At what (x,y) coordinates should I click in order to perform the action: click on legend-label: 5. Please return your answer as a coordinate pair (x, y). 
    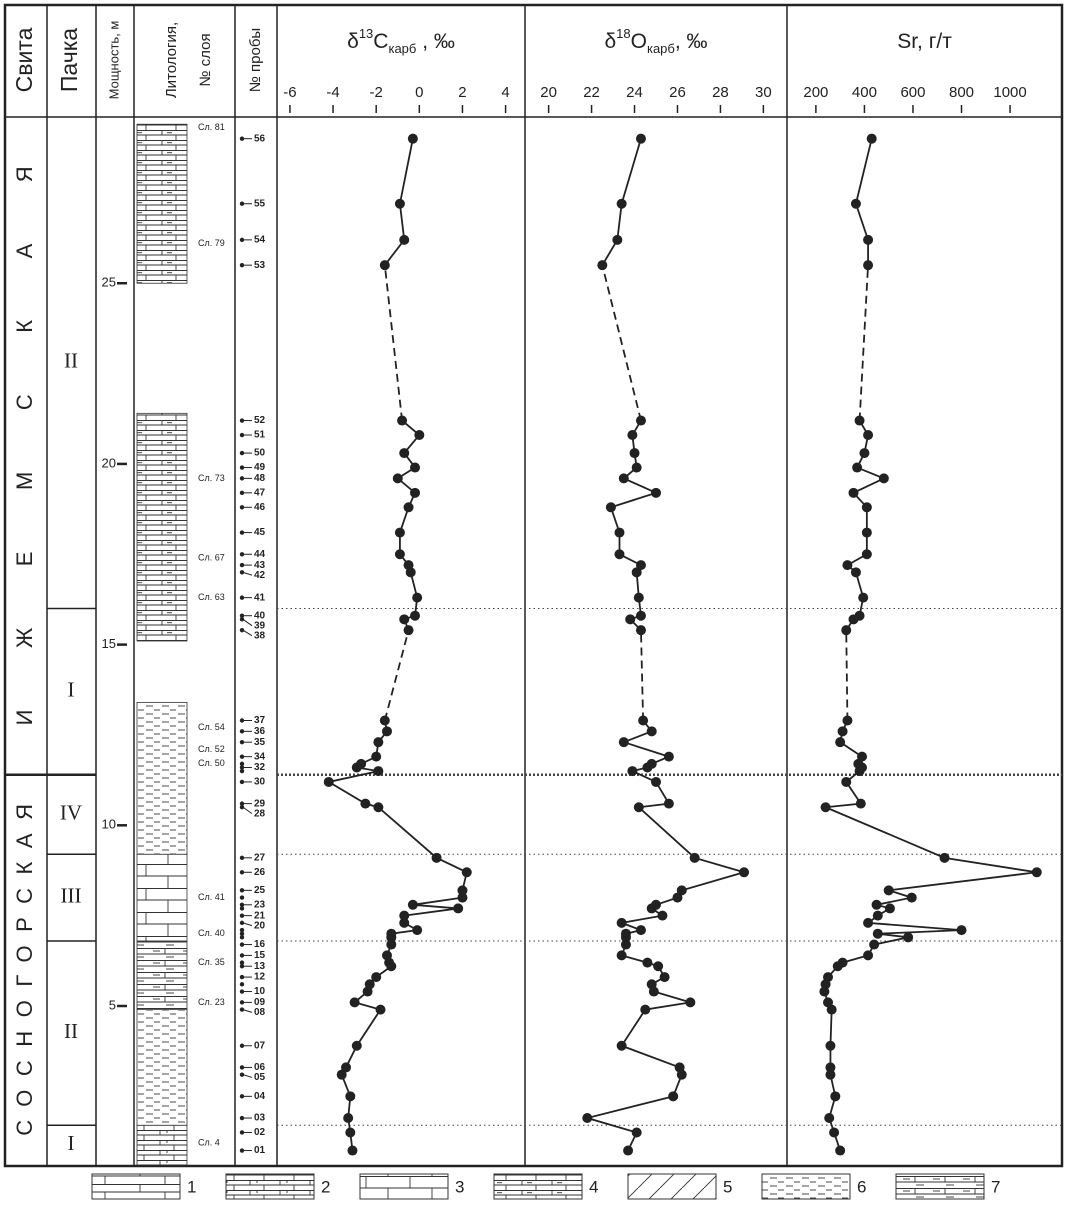
    Looking at the image, I should click on (727, 1186).